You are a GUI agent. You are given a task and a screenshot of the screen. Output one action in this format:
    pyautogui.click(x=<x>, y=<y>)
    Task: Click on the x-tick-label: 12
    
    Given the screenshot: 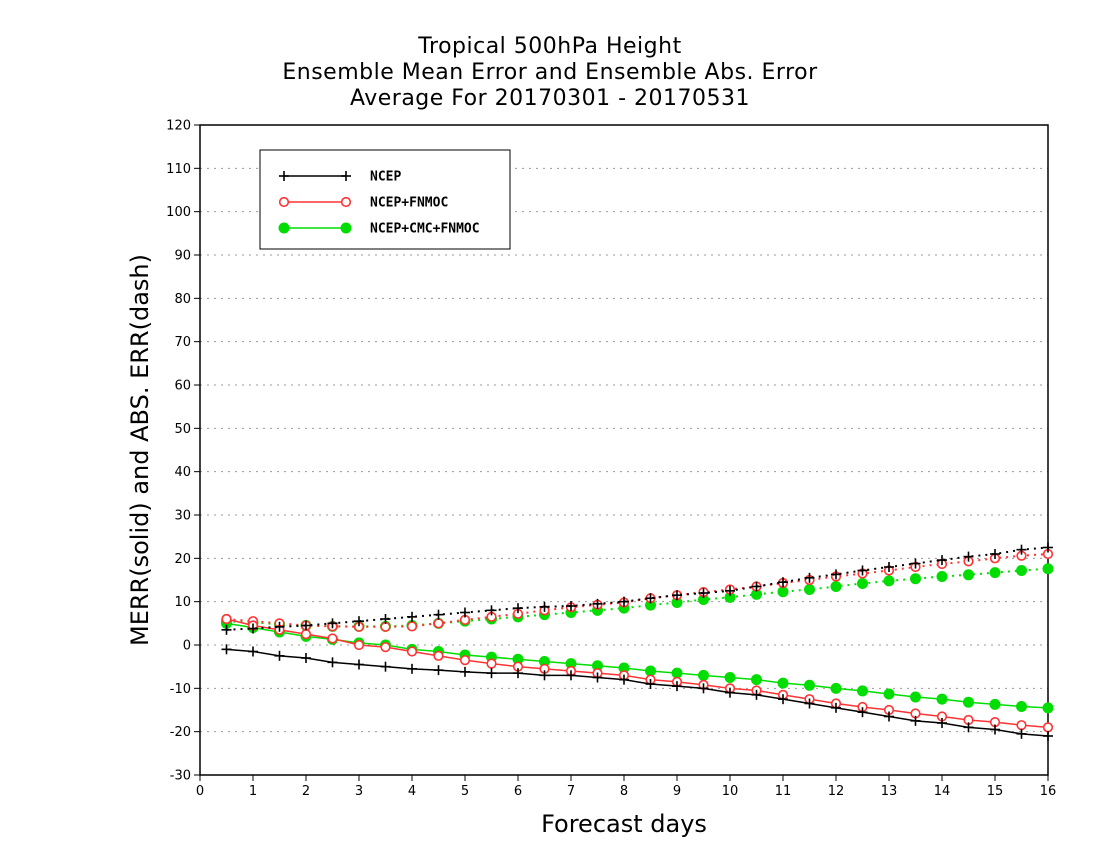 What is the action you would take?
    pyautogui.click(x=836, y=791)
    